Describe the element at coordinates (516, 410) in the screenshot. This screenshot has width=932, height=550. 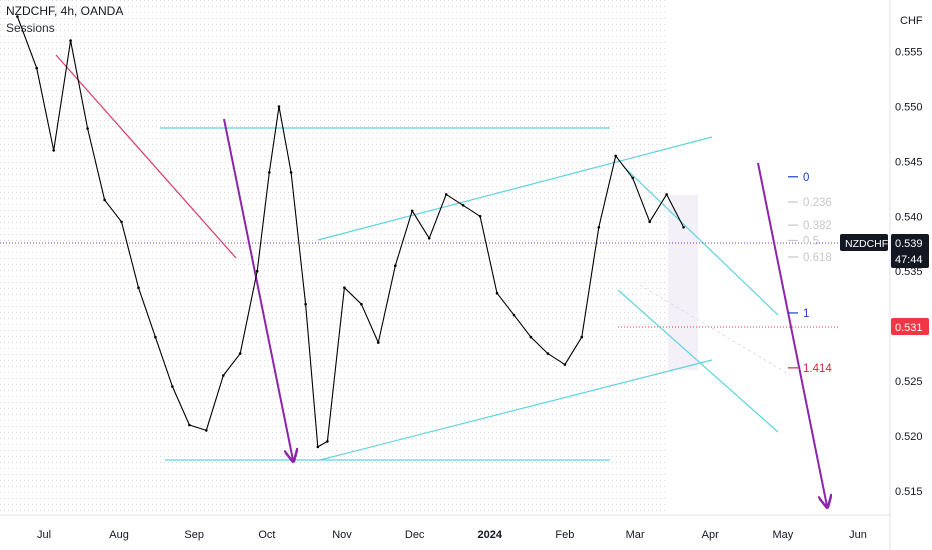
I see `rising-channel-lower` at that location.